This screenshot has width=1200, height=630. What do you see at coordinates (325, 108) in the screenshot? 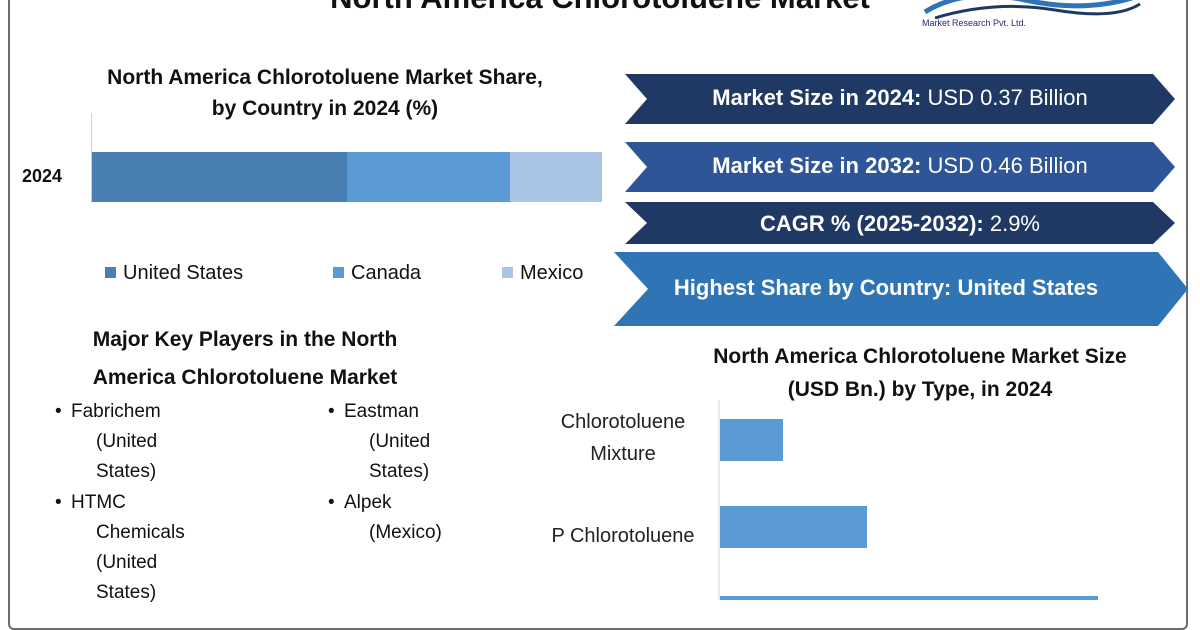
I see `share-chart-title-line2: by Country in 2024 (%)` at bounding box center [325, 108].